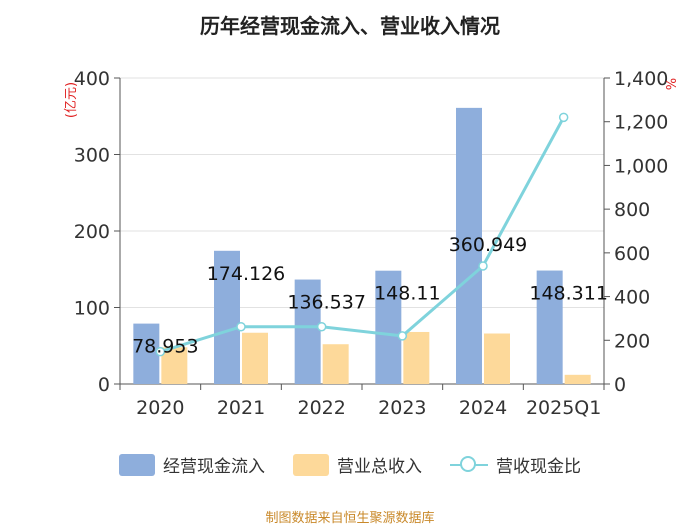 The width and height of the screenshot is (700, 526). What do you see at coordinates (568, 294) in the screenshot?
I see `data-label: 148.311` at bounding box center [568, 294].